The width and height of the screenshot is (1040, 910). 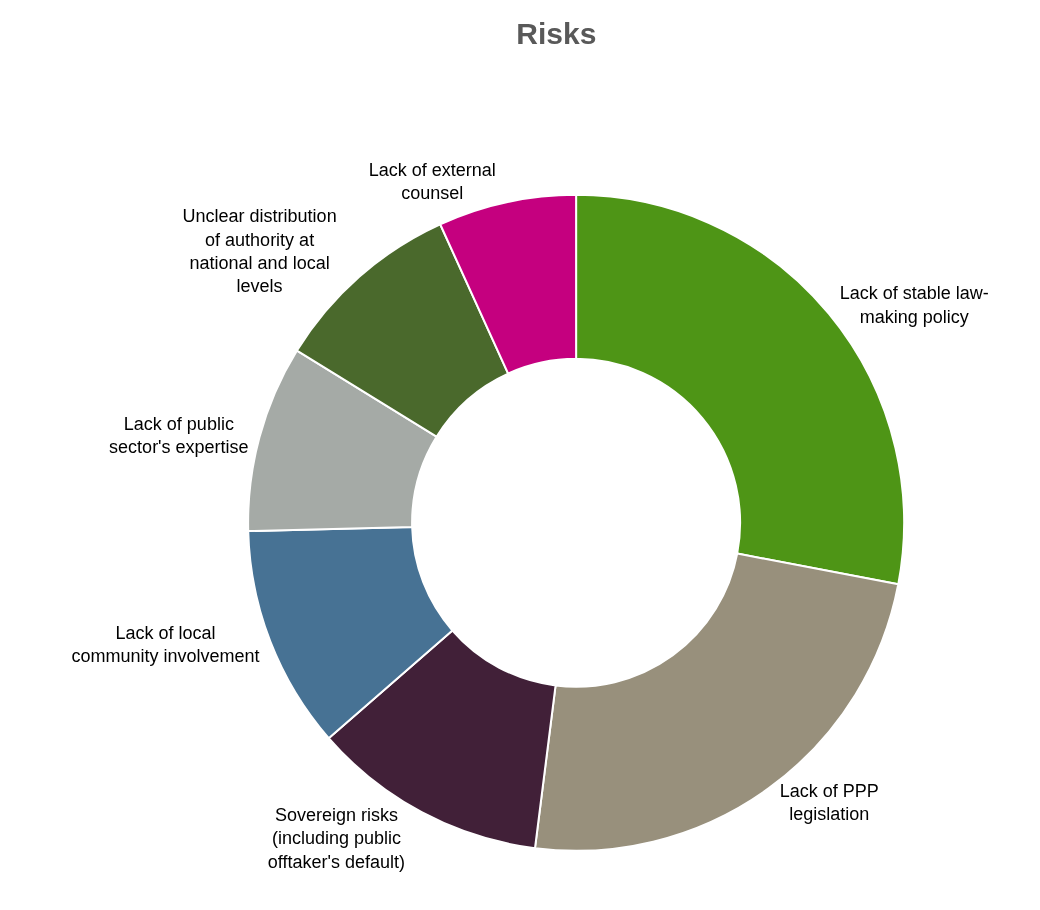 What do you see at coordinates (336, 838) in the screenshot?
I see `slice-label: Sovereign risks (including public offtaker's default)` at bounding box center [336, 838].